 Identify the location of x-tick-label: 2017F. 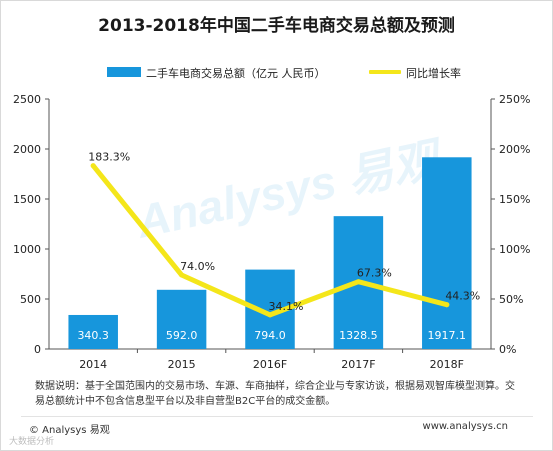
(358, 364).